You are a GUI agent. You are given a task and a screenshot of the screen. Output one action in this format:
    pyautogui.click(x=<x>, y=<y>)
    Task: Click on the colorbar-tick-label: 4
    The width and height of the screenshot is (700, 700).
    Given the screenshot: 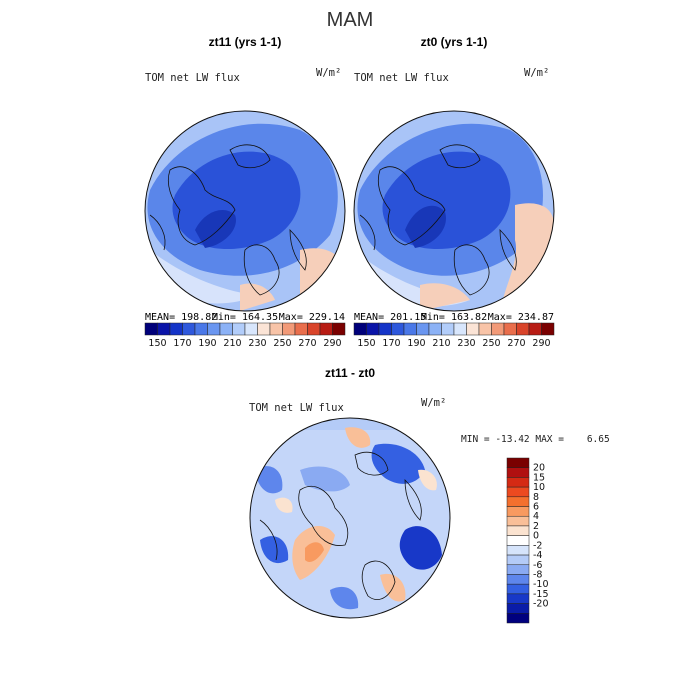 What is the action you would take?
    pyautogui.click(x=536, y=516)
    